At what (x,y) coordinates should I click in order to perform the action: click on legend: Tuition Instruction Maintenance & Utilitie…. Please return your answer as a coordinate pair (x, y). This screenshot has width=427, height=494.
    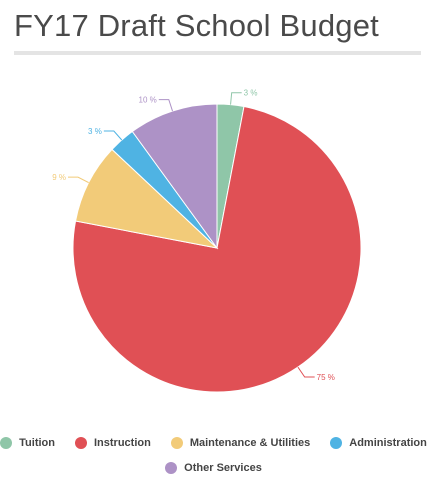
    Looking at the image, I should click on (213, 459).